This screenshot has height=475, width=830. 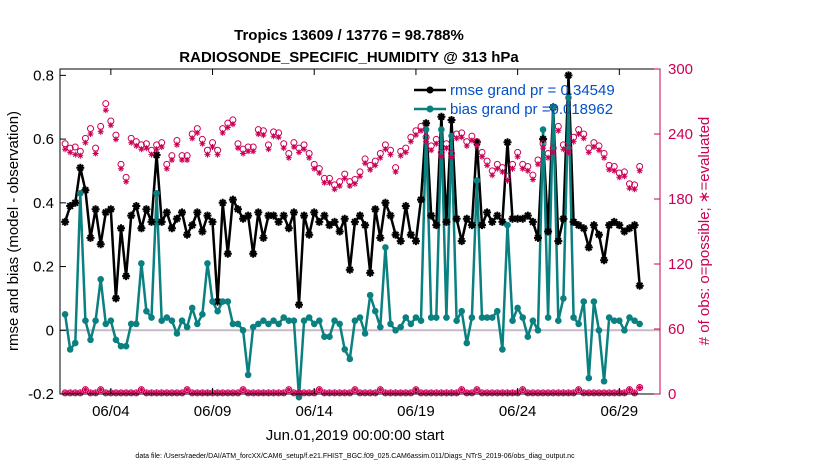 What do you see at coordinates (349, 35) in the screenshot?
I see `chart-title: Tropics 13609 / 13776 = 98.788%` at bounding box center [349, 35].